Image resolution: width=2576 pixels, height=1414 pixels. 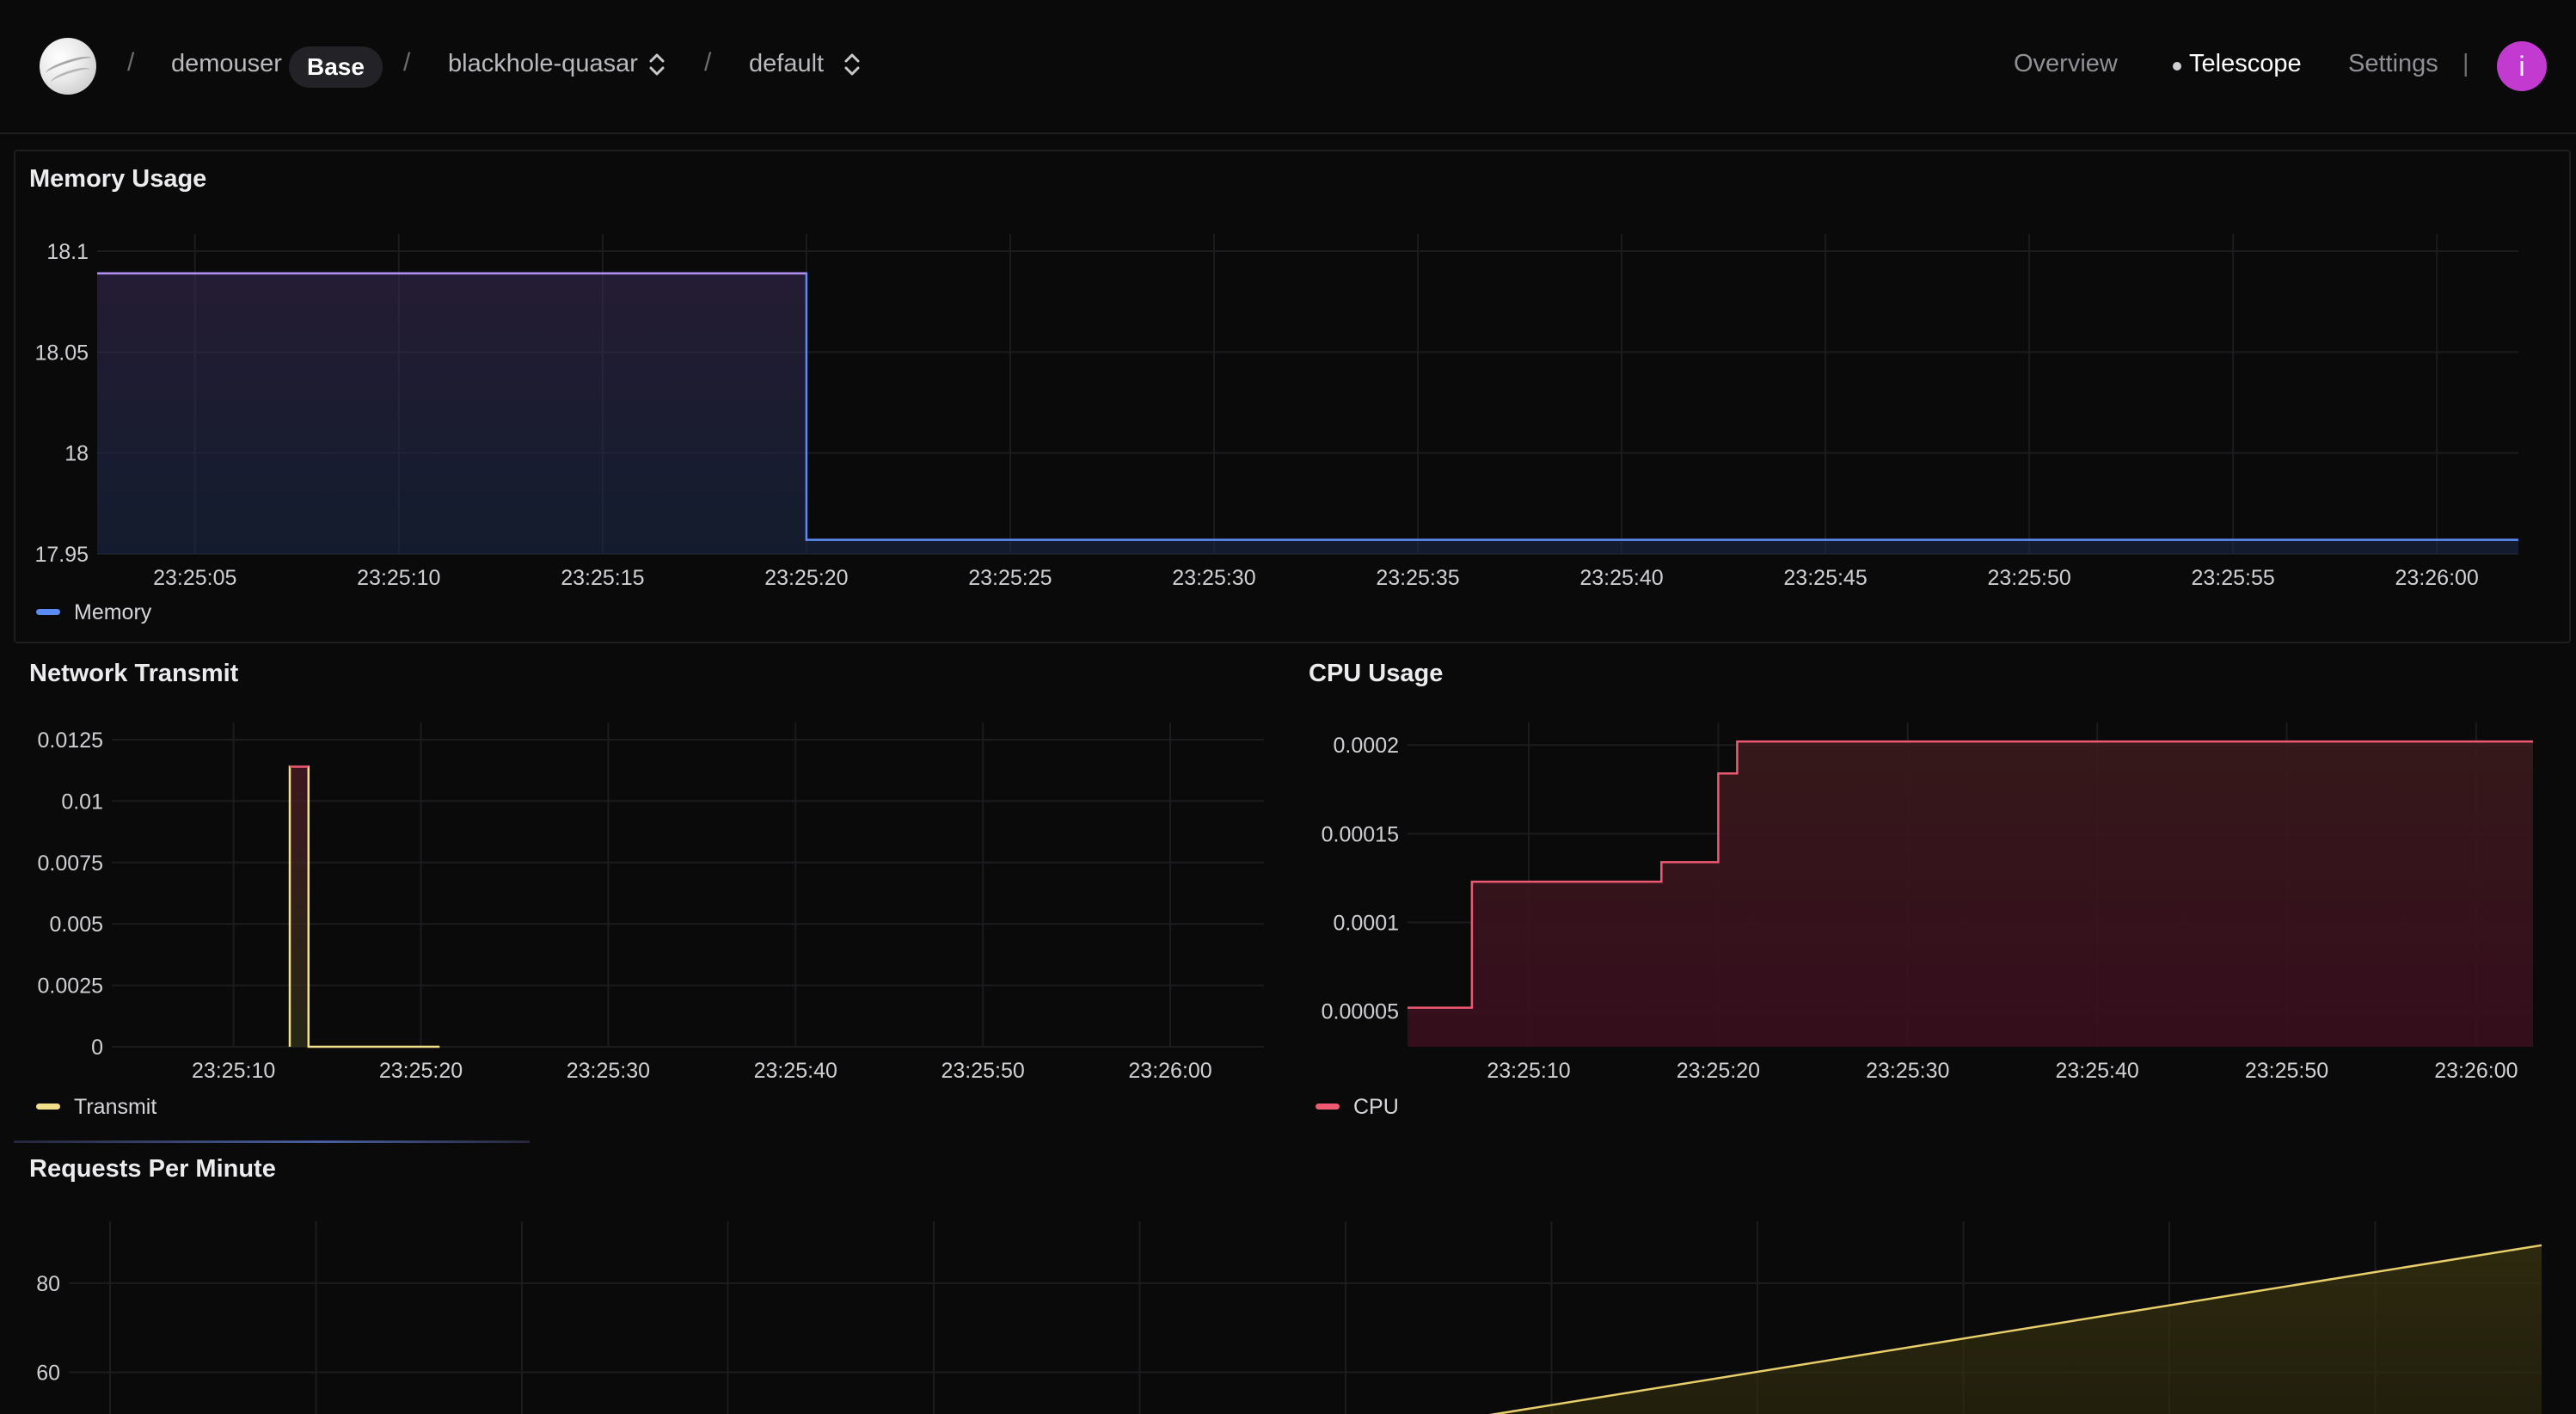 What do you see at coordinates (1718, 1071) in the screenshot?
I see `cpu-x-tick: 23:25:20` at bounding box center [1718, 1071].